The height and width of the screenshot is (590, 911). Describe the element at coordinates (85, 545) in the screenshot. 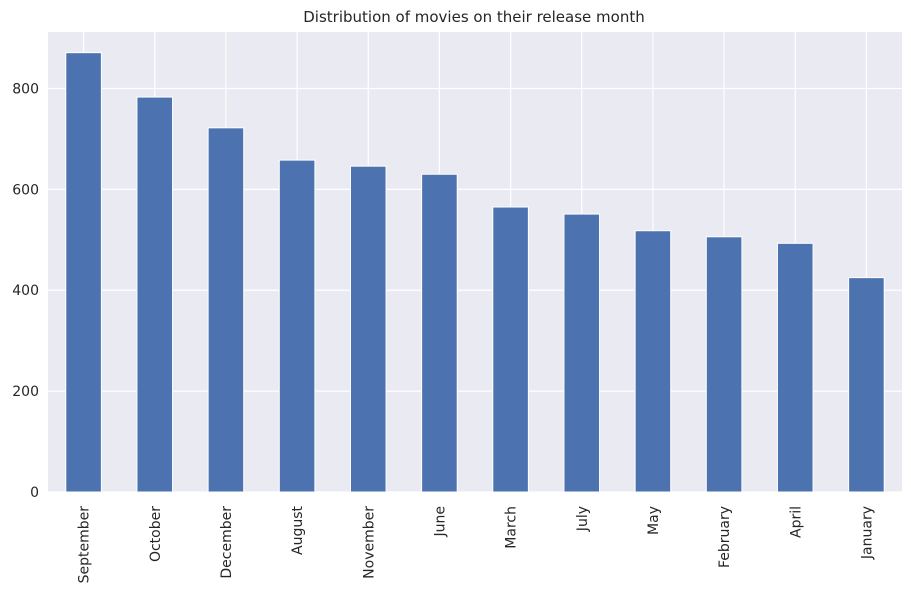

I see `x-tick-label: September` at that location.